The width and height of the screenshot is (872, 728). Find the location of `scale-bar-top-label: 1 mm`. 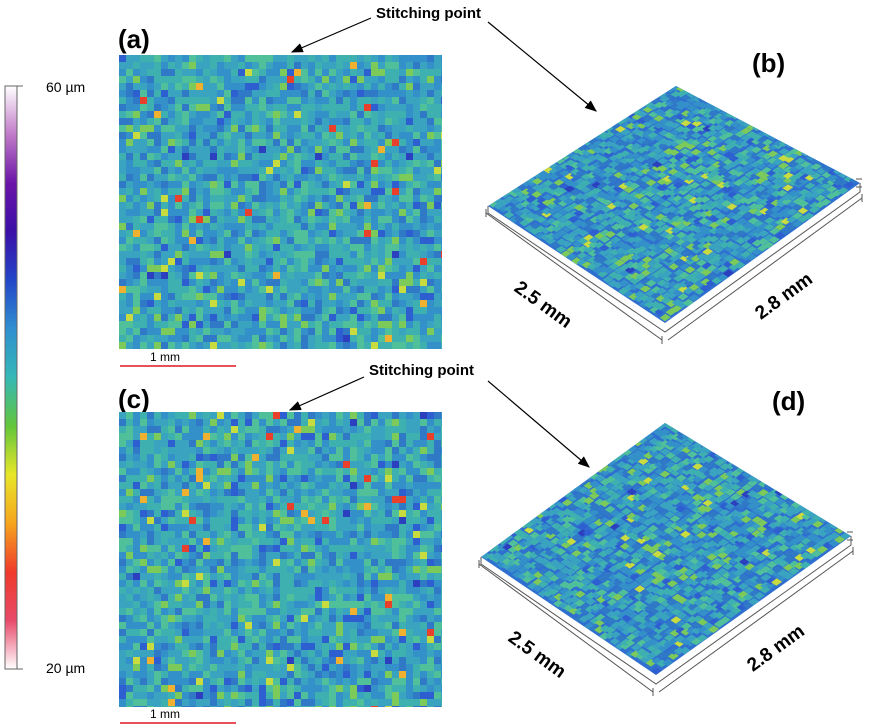

scale-bar-top-label: 1 mm is located at coordinates (165, 357).